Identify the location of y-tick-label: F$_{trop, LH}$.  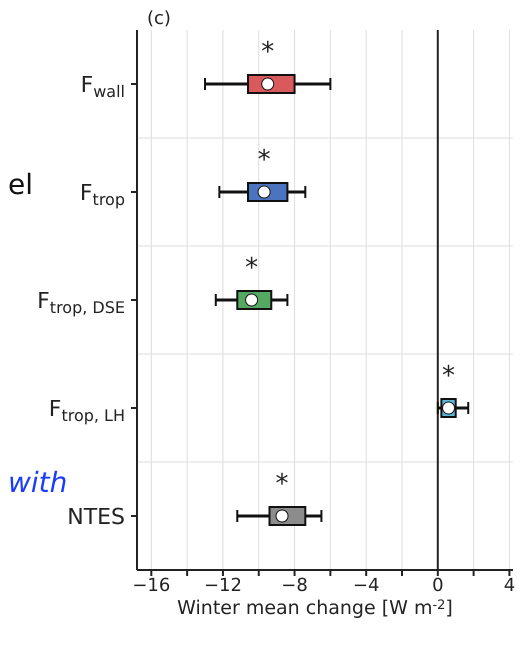
(86, 411).